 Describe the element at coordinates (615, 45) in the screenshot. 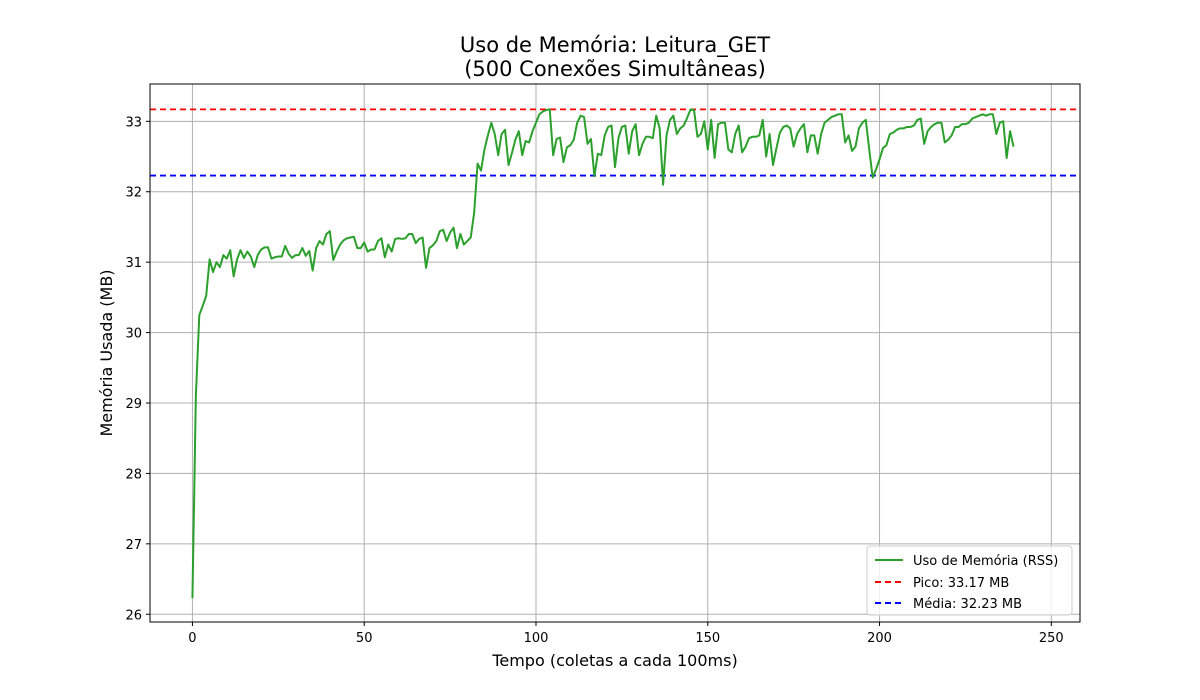

I see `chart-title-line1: Uso de Memória: Leitura_GET` at that location.